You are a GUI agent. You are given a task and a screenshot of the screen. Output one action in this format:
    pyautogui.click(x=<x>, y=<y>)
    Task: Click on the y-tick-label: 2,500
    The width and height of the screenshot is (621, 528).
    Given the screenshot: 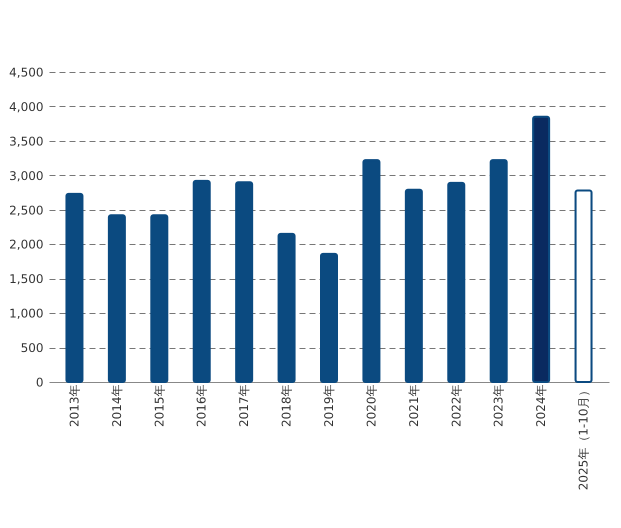 What is the action you would take?
    pyautogui.click(x=26, y=210)
    